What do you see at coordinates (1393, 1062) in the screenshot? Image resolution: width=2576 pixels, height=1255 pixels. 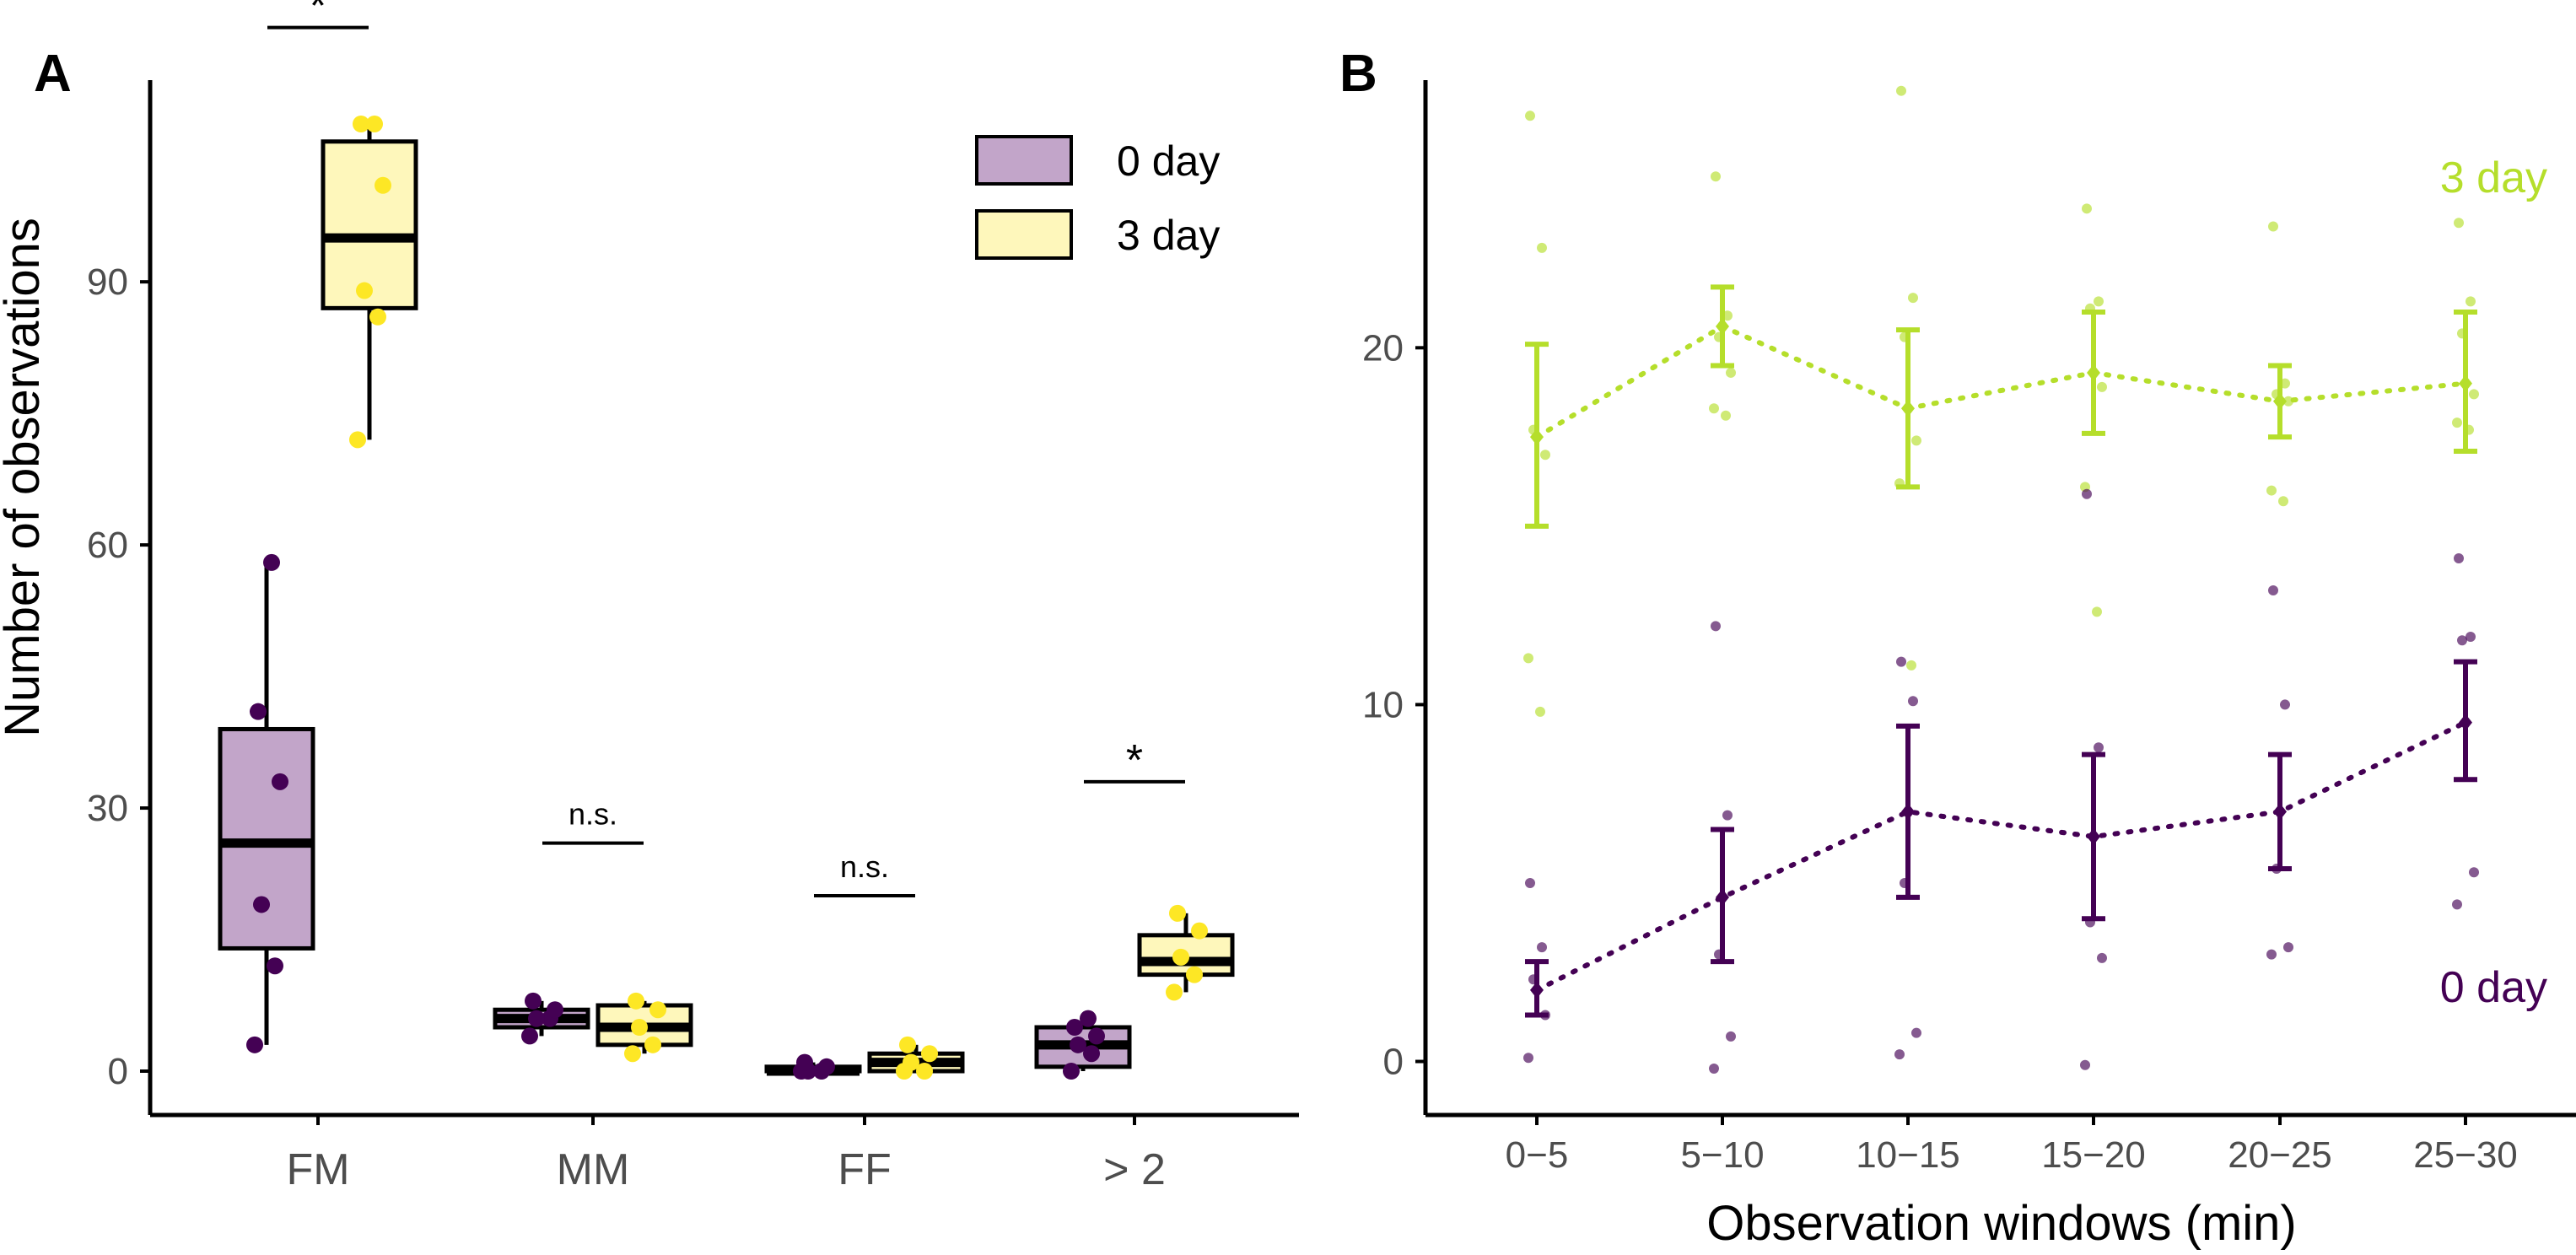 I see `panel-b-y-tick-label-0: 0` at bounding box center [1393, 1062].